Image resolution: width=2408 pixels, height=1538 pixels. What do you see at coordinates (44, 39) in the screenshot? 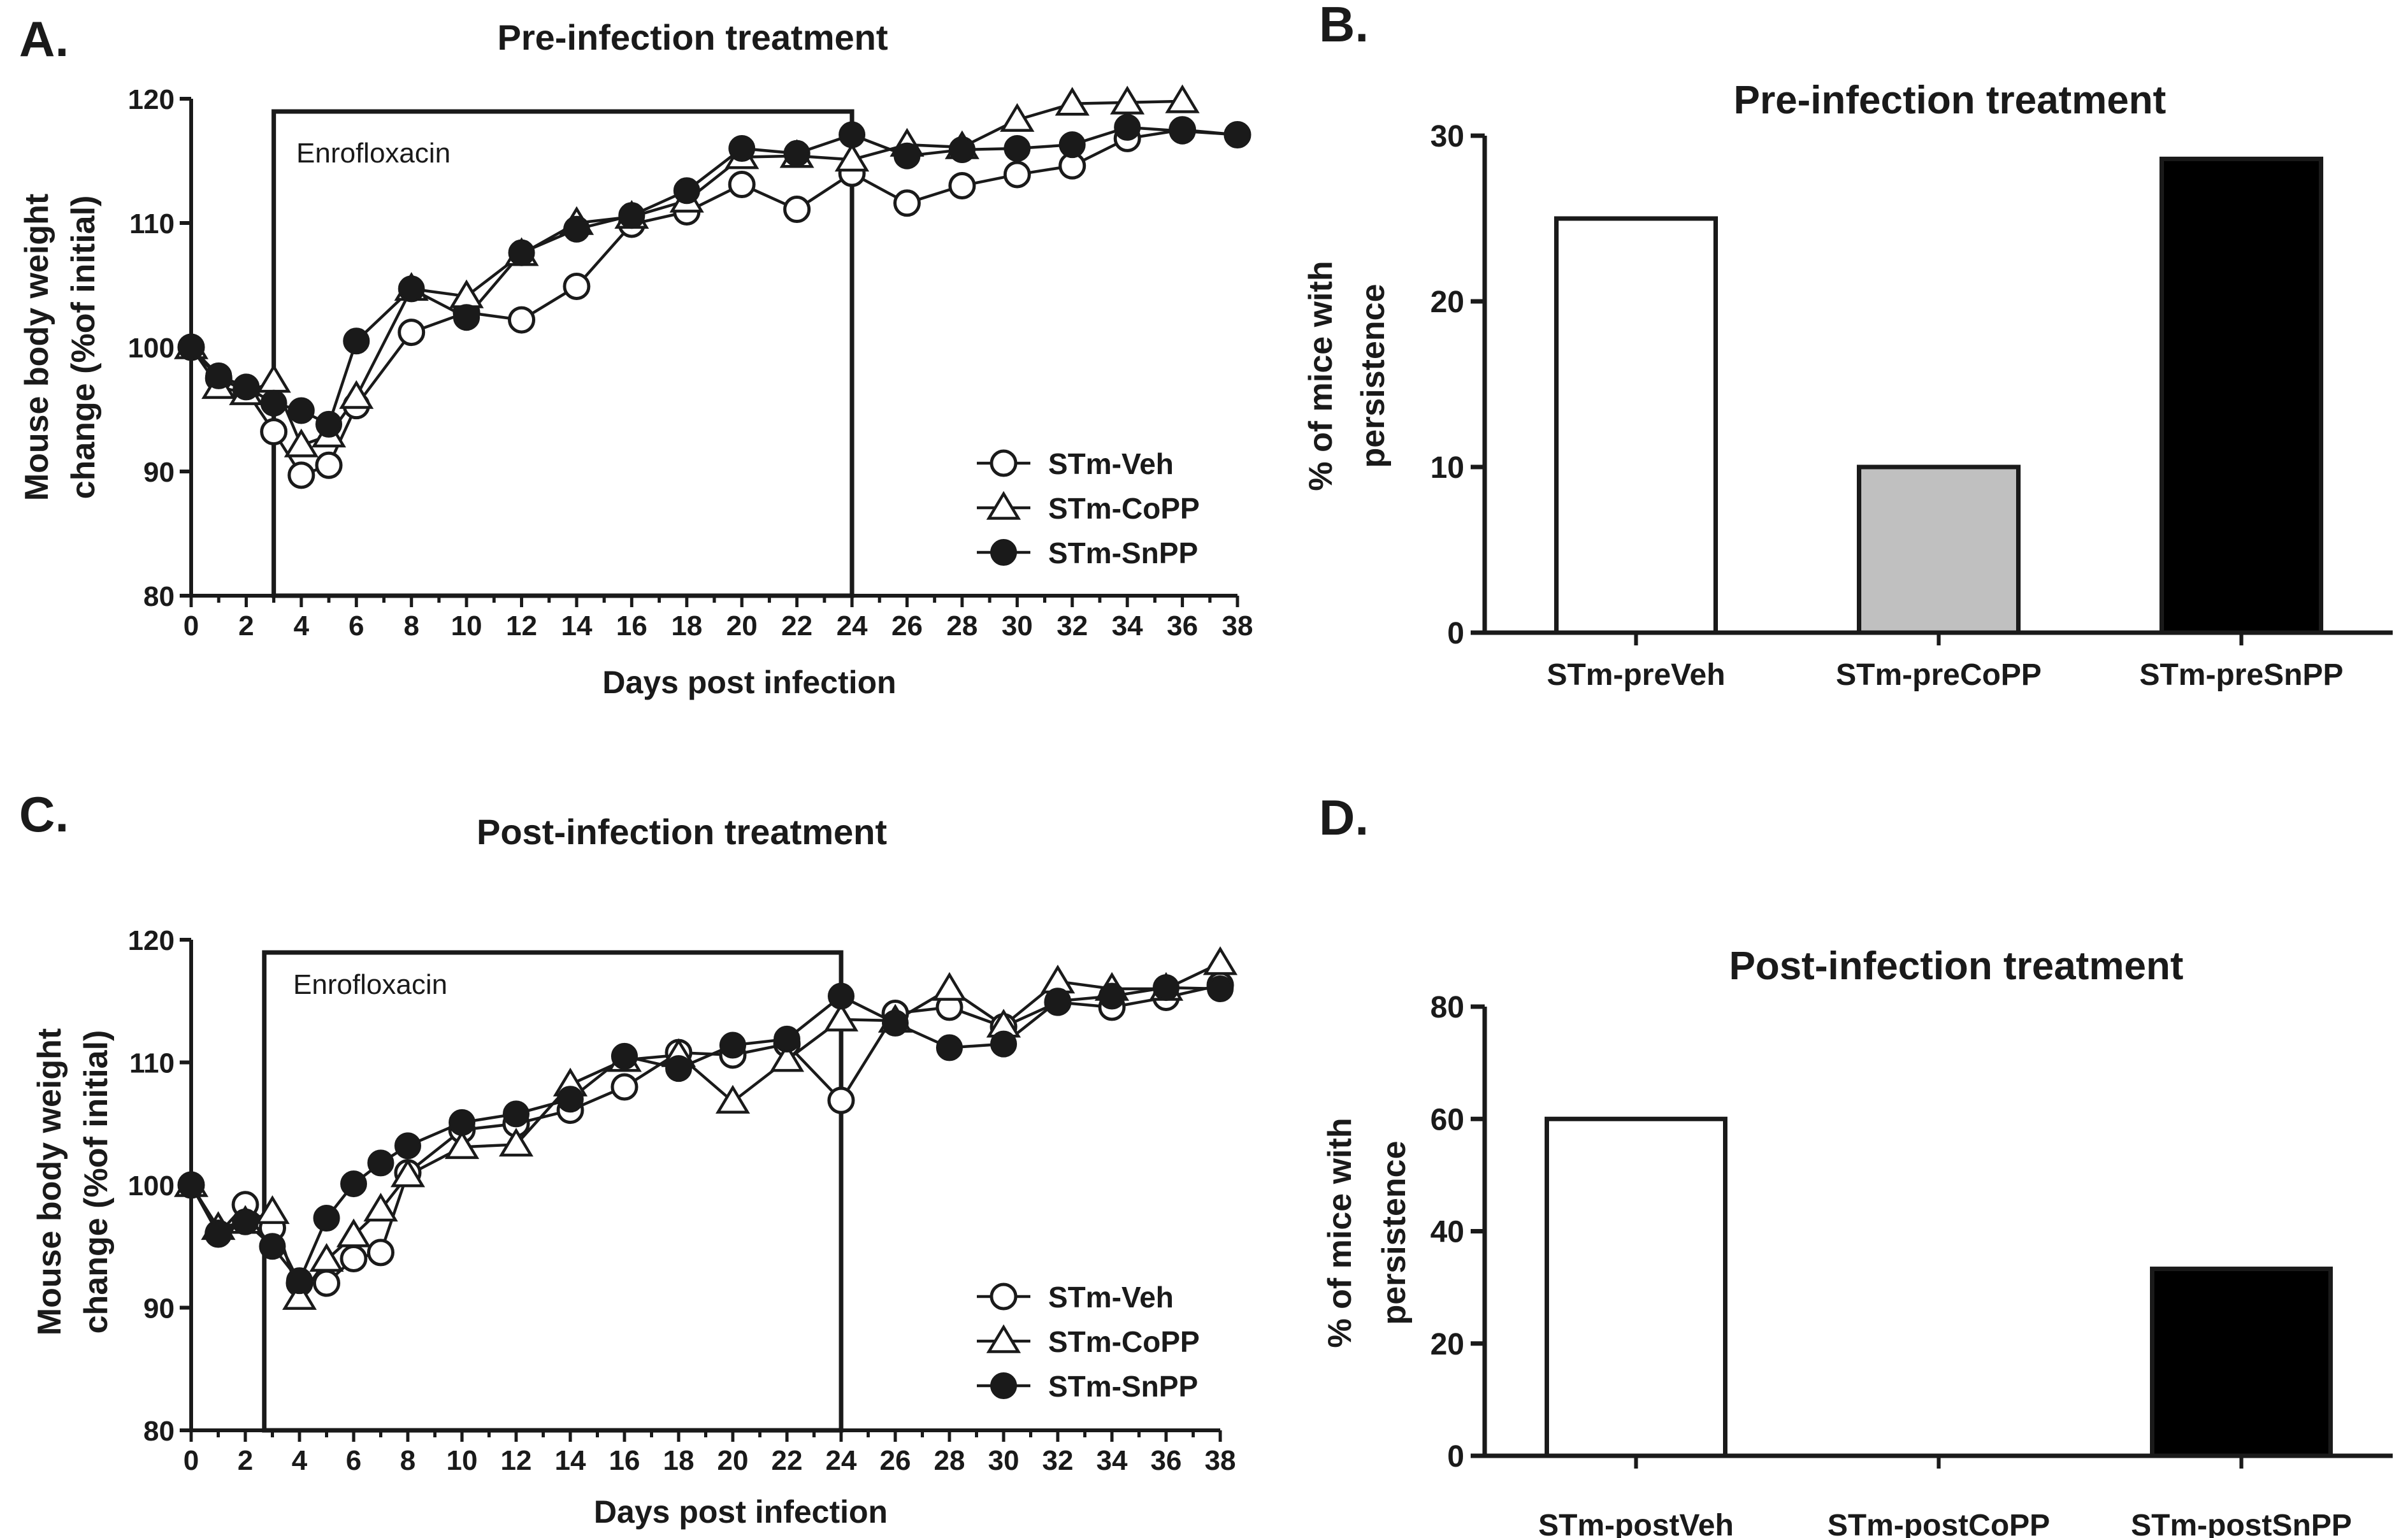
I see `panel-label: A.` at bounding box center [44, 39].